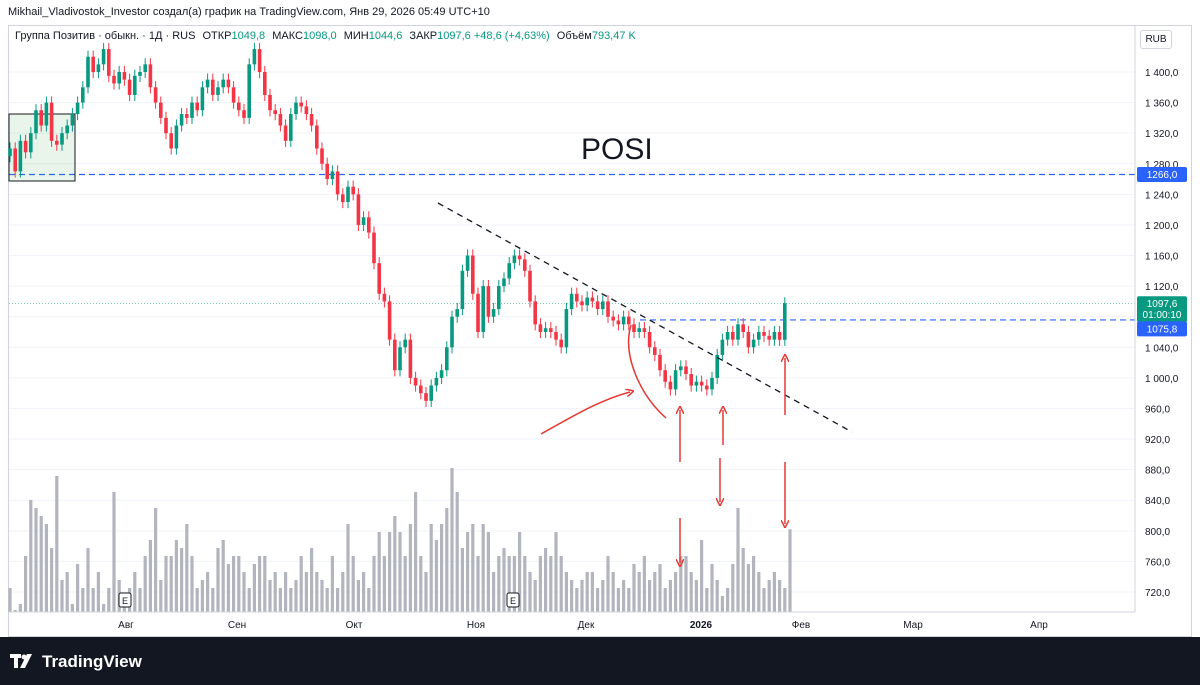 The image size is (1200, 685). I want to click on currency-button: RUB, so click(1156, 39).